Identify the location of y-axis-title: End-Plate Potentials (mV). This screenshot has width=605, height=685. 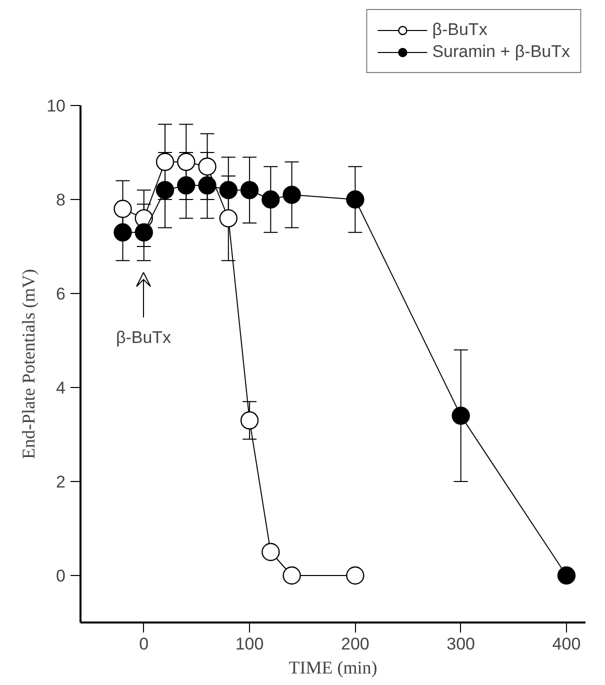
(28, 364).